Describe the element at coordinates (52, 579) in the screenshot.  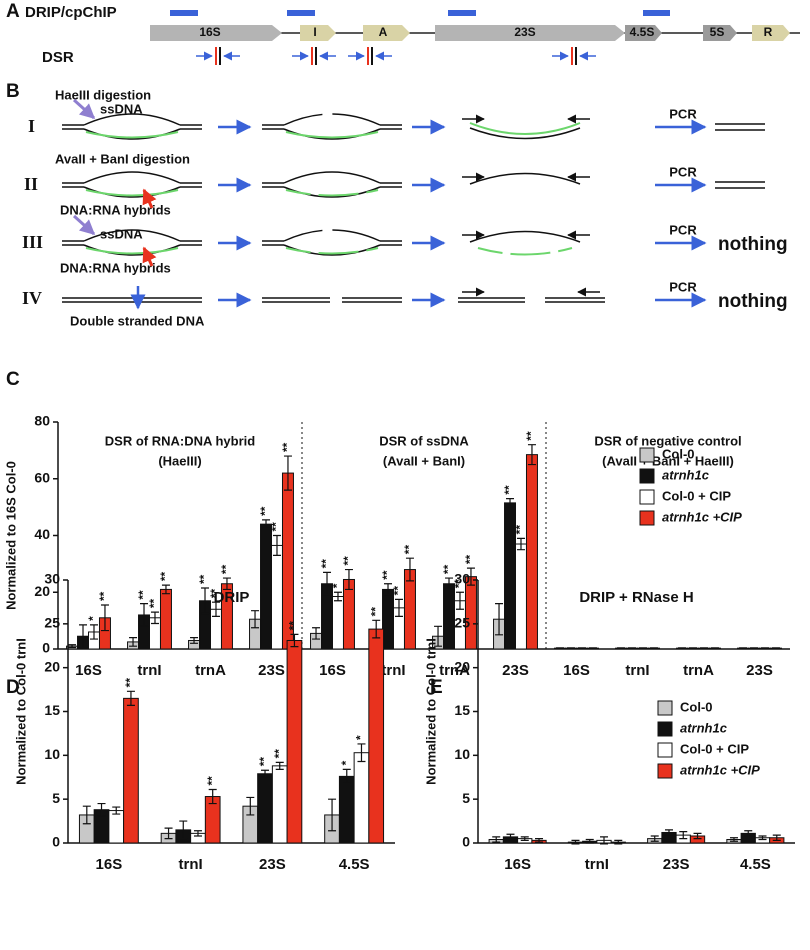
I see `y-tick-label: 30` at that location.